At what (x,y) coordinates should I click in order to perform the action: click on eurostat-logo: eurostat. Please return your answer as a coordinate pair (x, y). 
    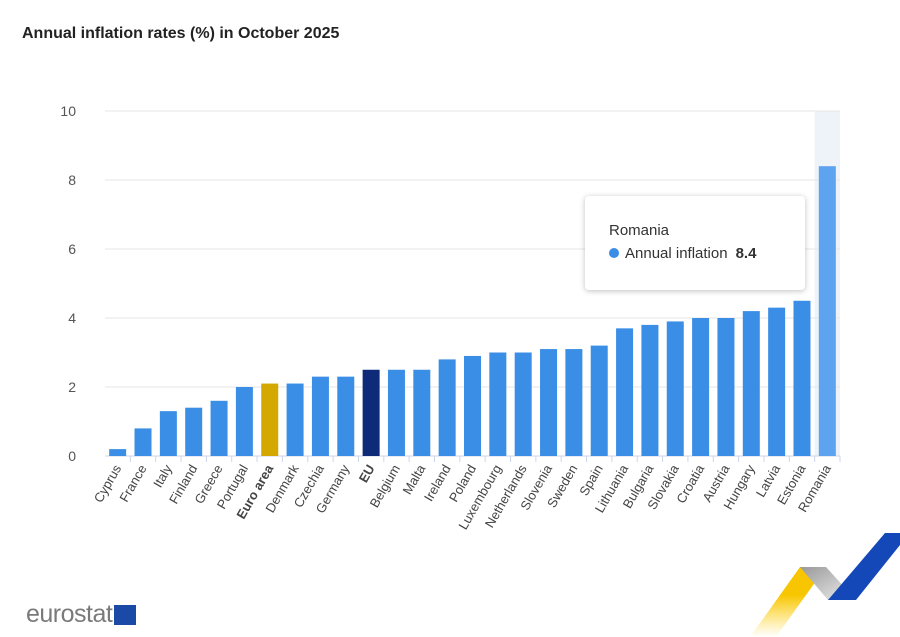
    Looking at the image, I should click on (81, 614).